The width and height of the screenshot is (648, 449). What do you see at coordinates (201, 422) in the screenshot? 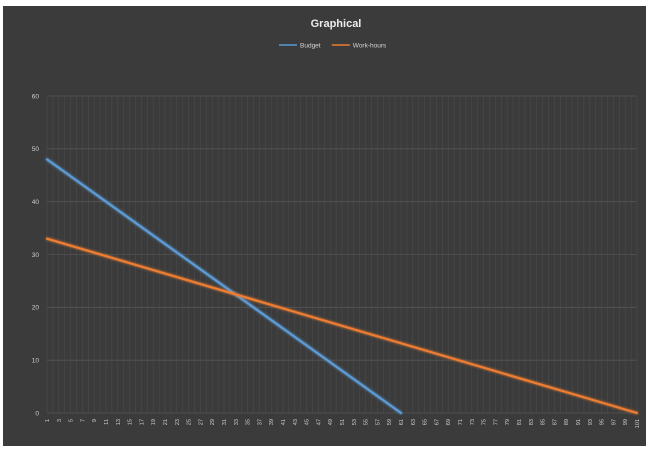
I see `x-tick-label: 27` at bounding box center [201, 422].